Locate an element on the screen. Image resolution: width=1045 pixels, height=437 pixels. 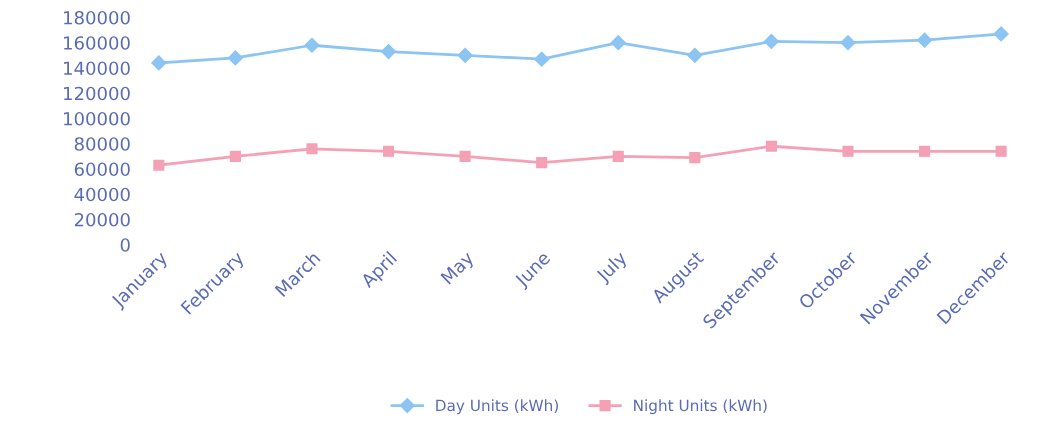
legend-label: Day Units (kWh) is located at coordinates (497, 407).